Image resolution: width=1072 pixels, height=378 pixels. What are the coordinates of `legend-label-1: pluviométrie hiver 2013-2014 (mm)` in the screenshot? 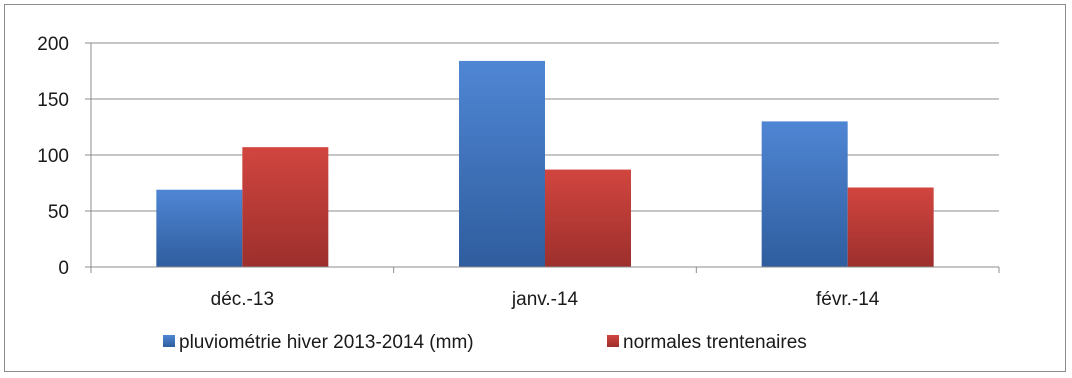 It's located at (326, 342).